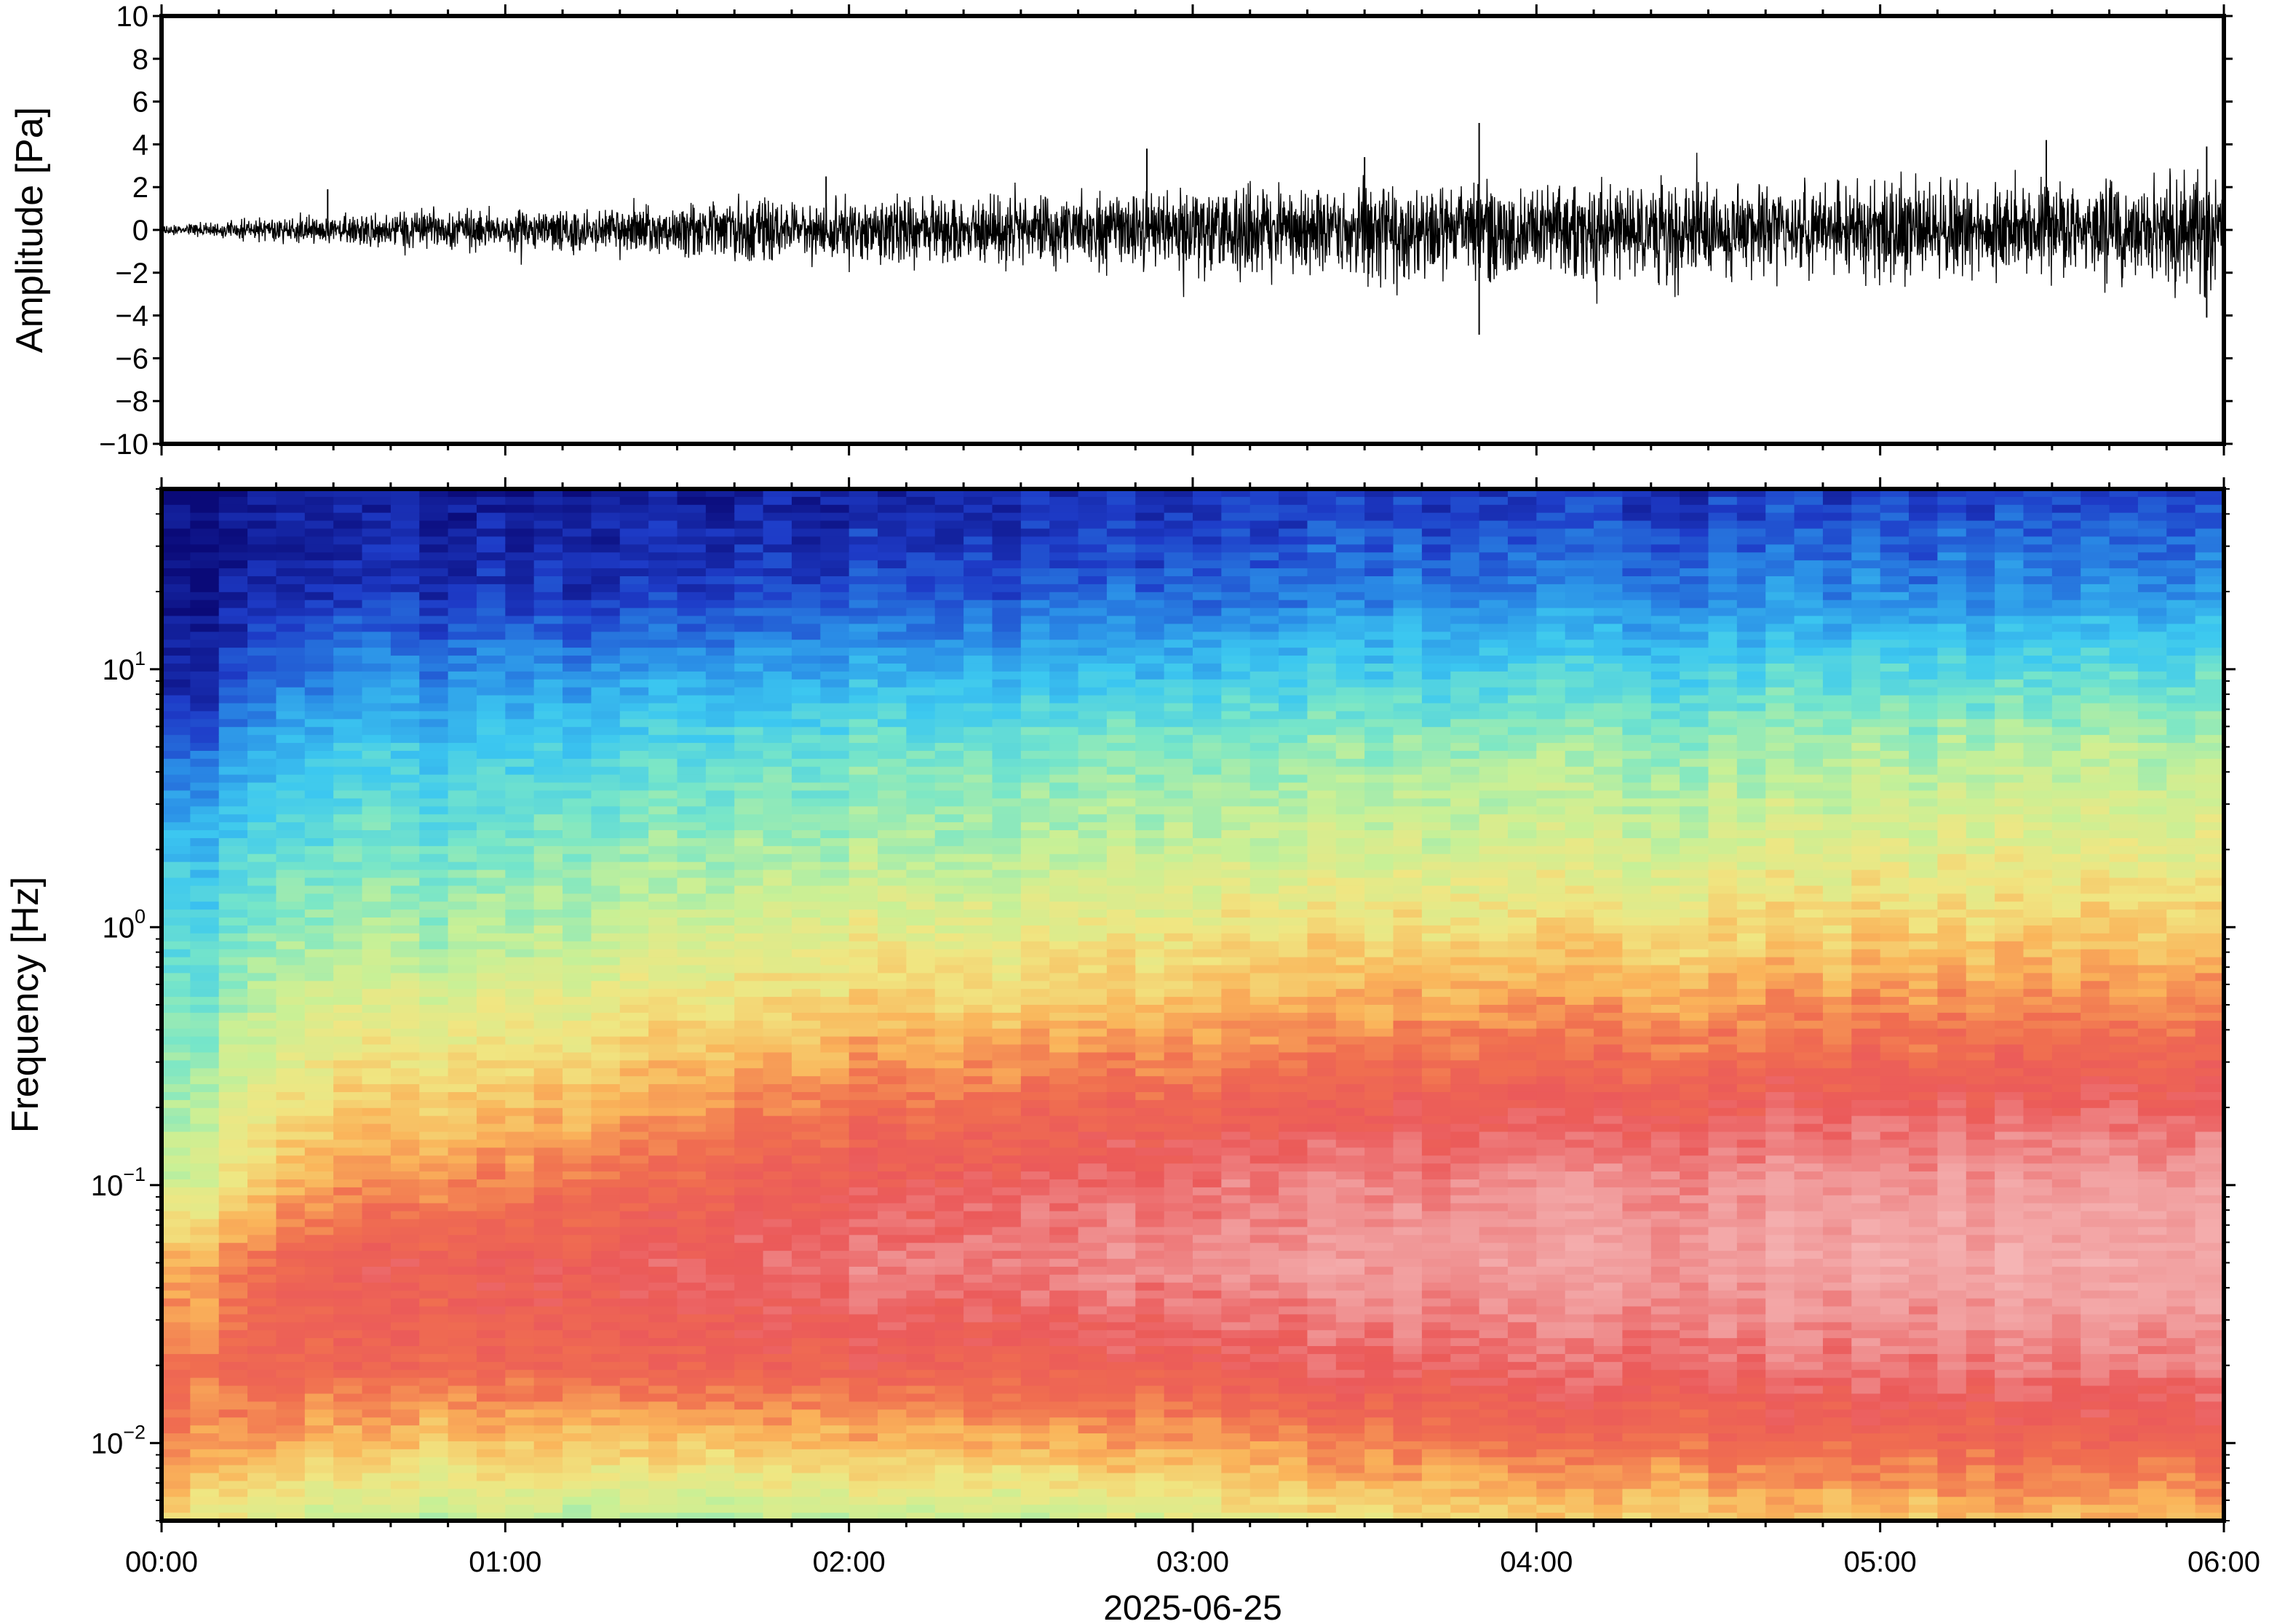 This screenshot has height=1624, width=2269. I want to click on waveform-y-tick-label: 8, so click(140, 60).